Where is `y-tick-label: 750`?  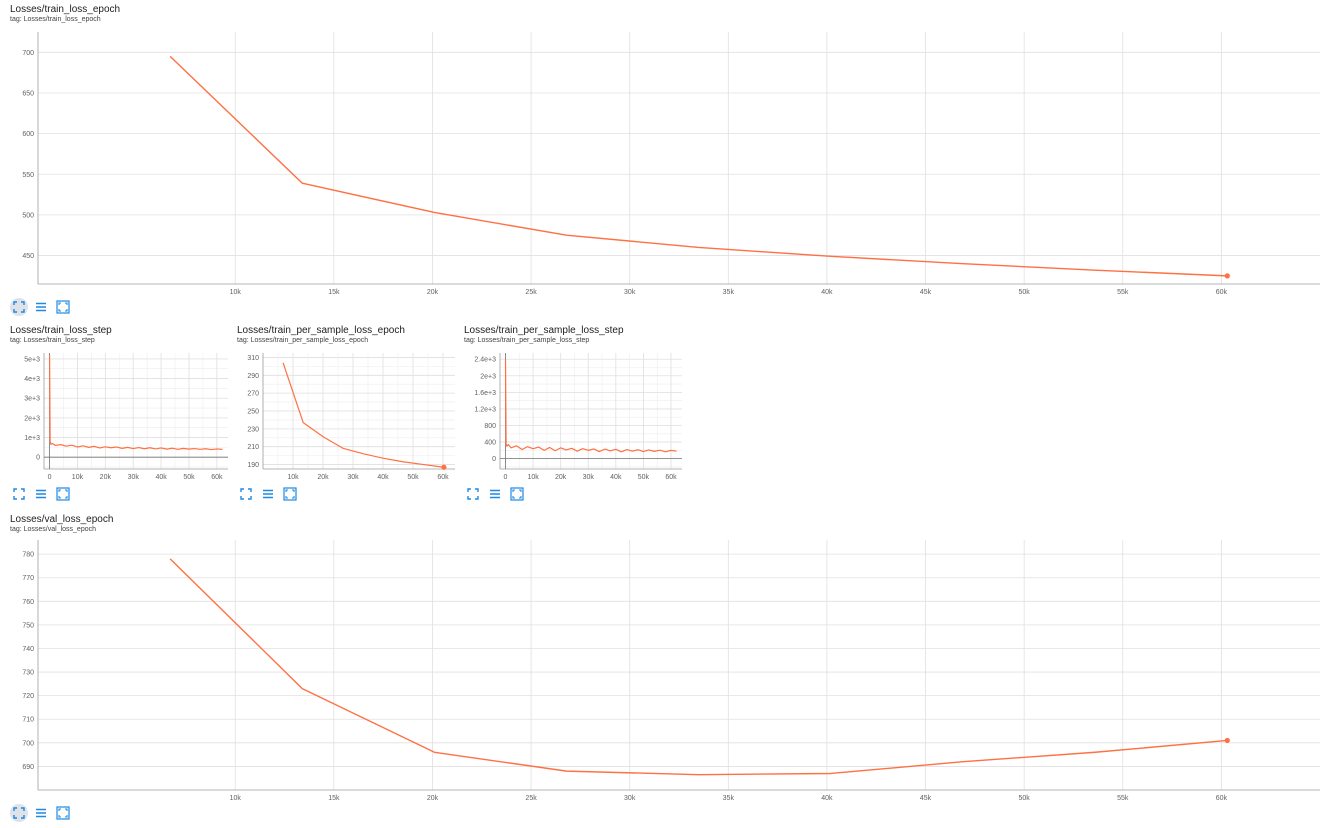 y-tick-label: 750 is located at coordinates (28, 625).